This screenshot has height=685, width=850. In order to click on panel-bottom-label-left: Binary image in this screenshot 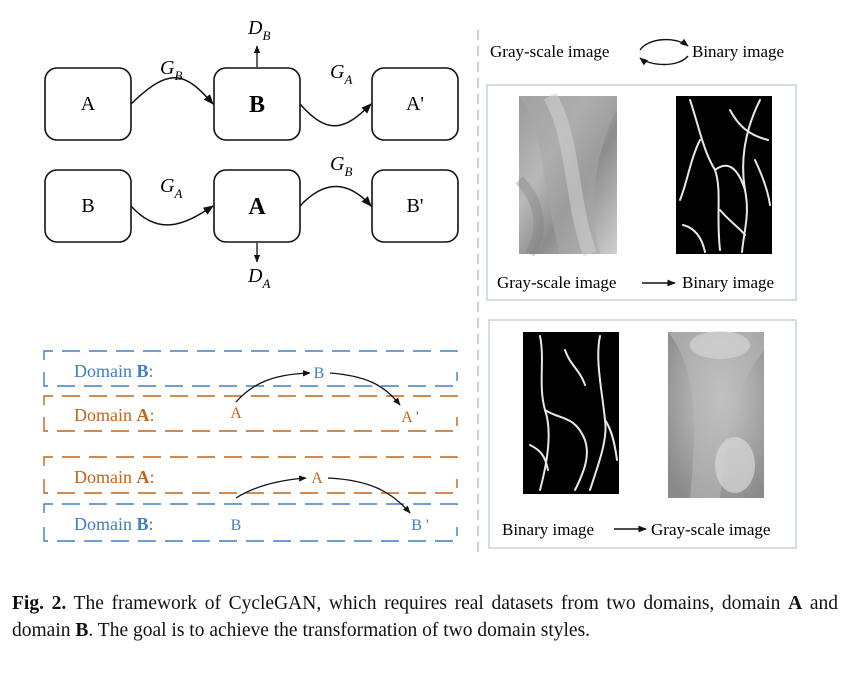, I will do `click(548, 529)`.